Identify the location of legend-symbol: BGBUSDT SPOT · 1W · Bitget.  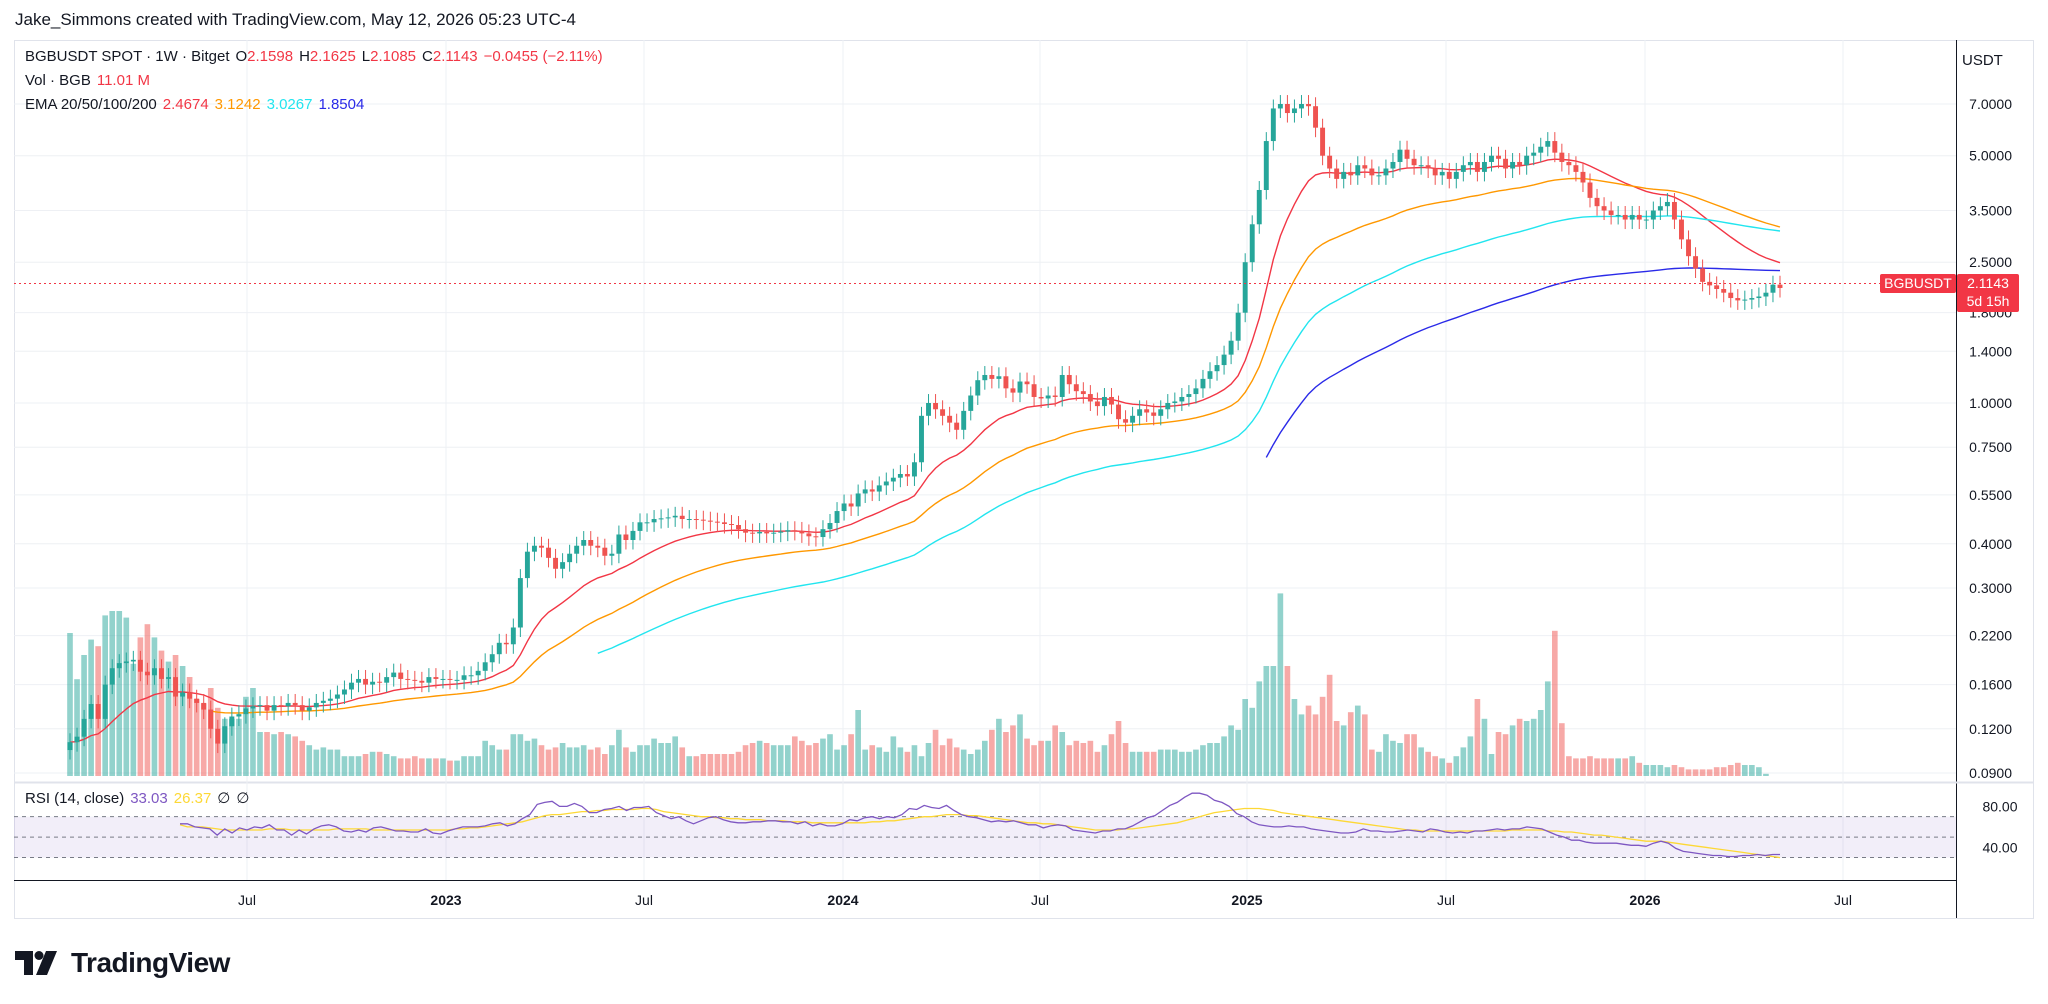
(127, 56).